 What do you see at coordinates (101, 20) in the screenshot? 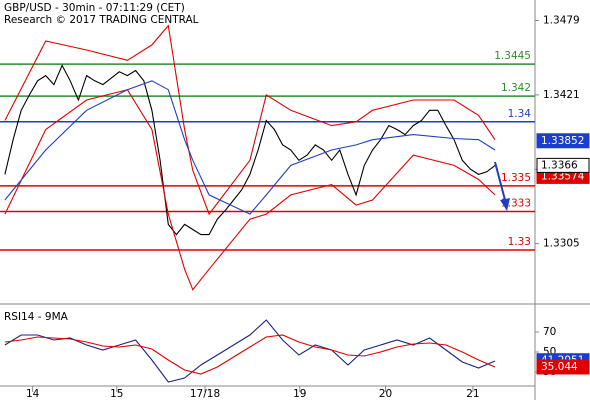
I see `chart-subtitle: Research © 2017 TRADING CENTRAL` at bounding box center [101, 20].